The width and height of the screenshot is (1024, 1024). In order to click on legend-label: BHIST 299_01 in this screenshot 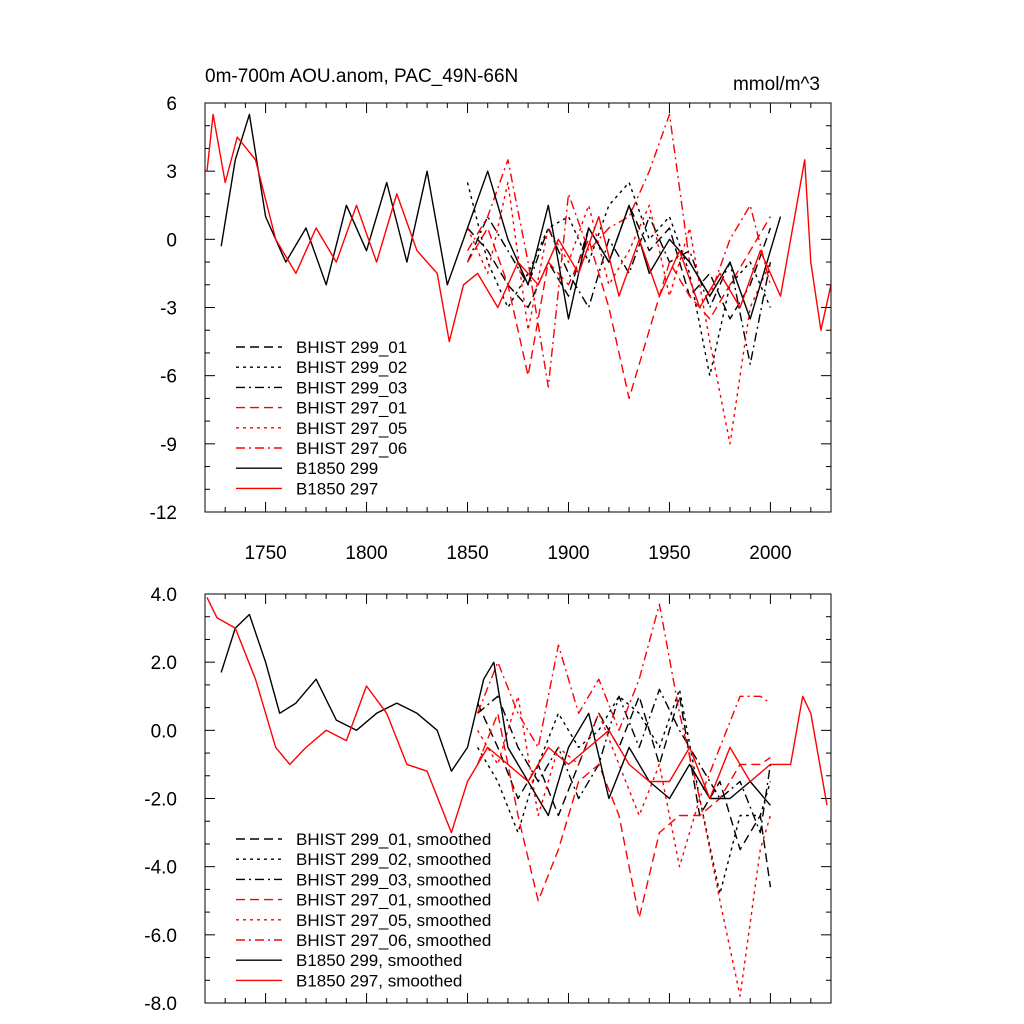, I will do `click(351, 347)`.